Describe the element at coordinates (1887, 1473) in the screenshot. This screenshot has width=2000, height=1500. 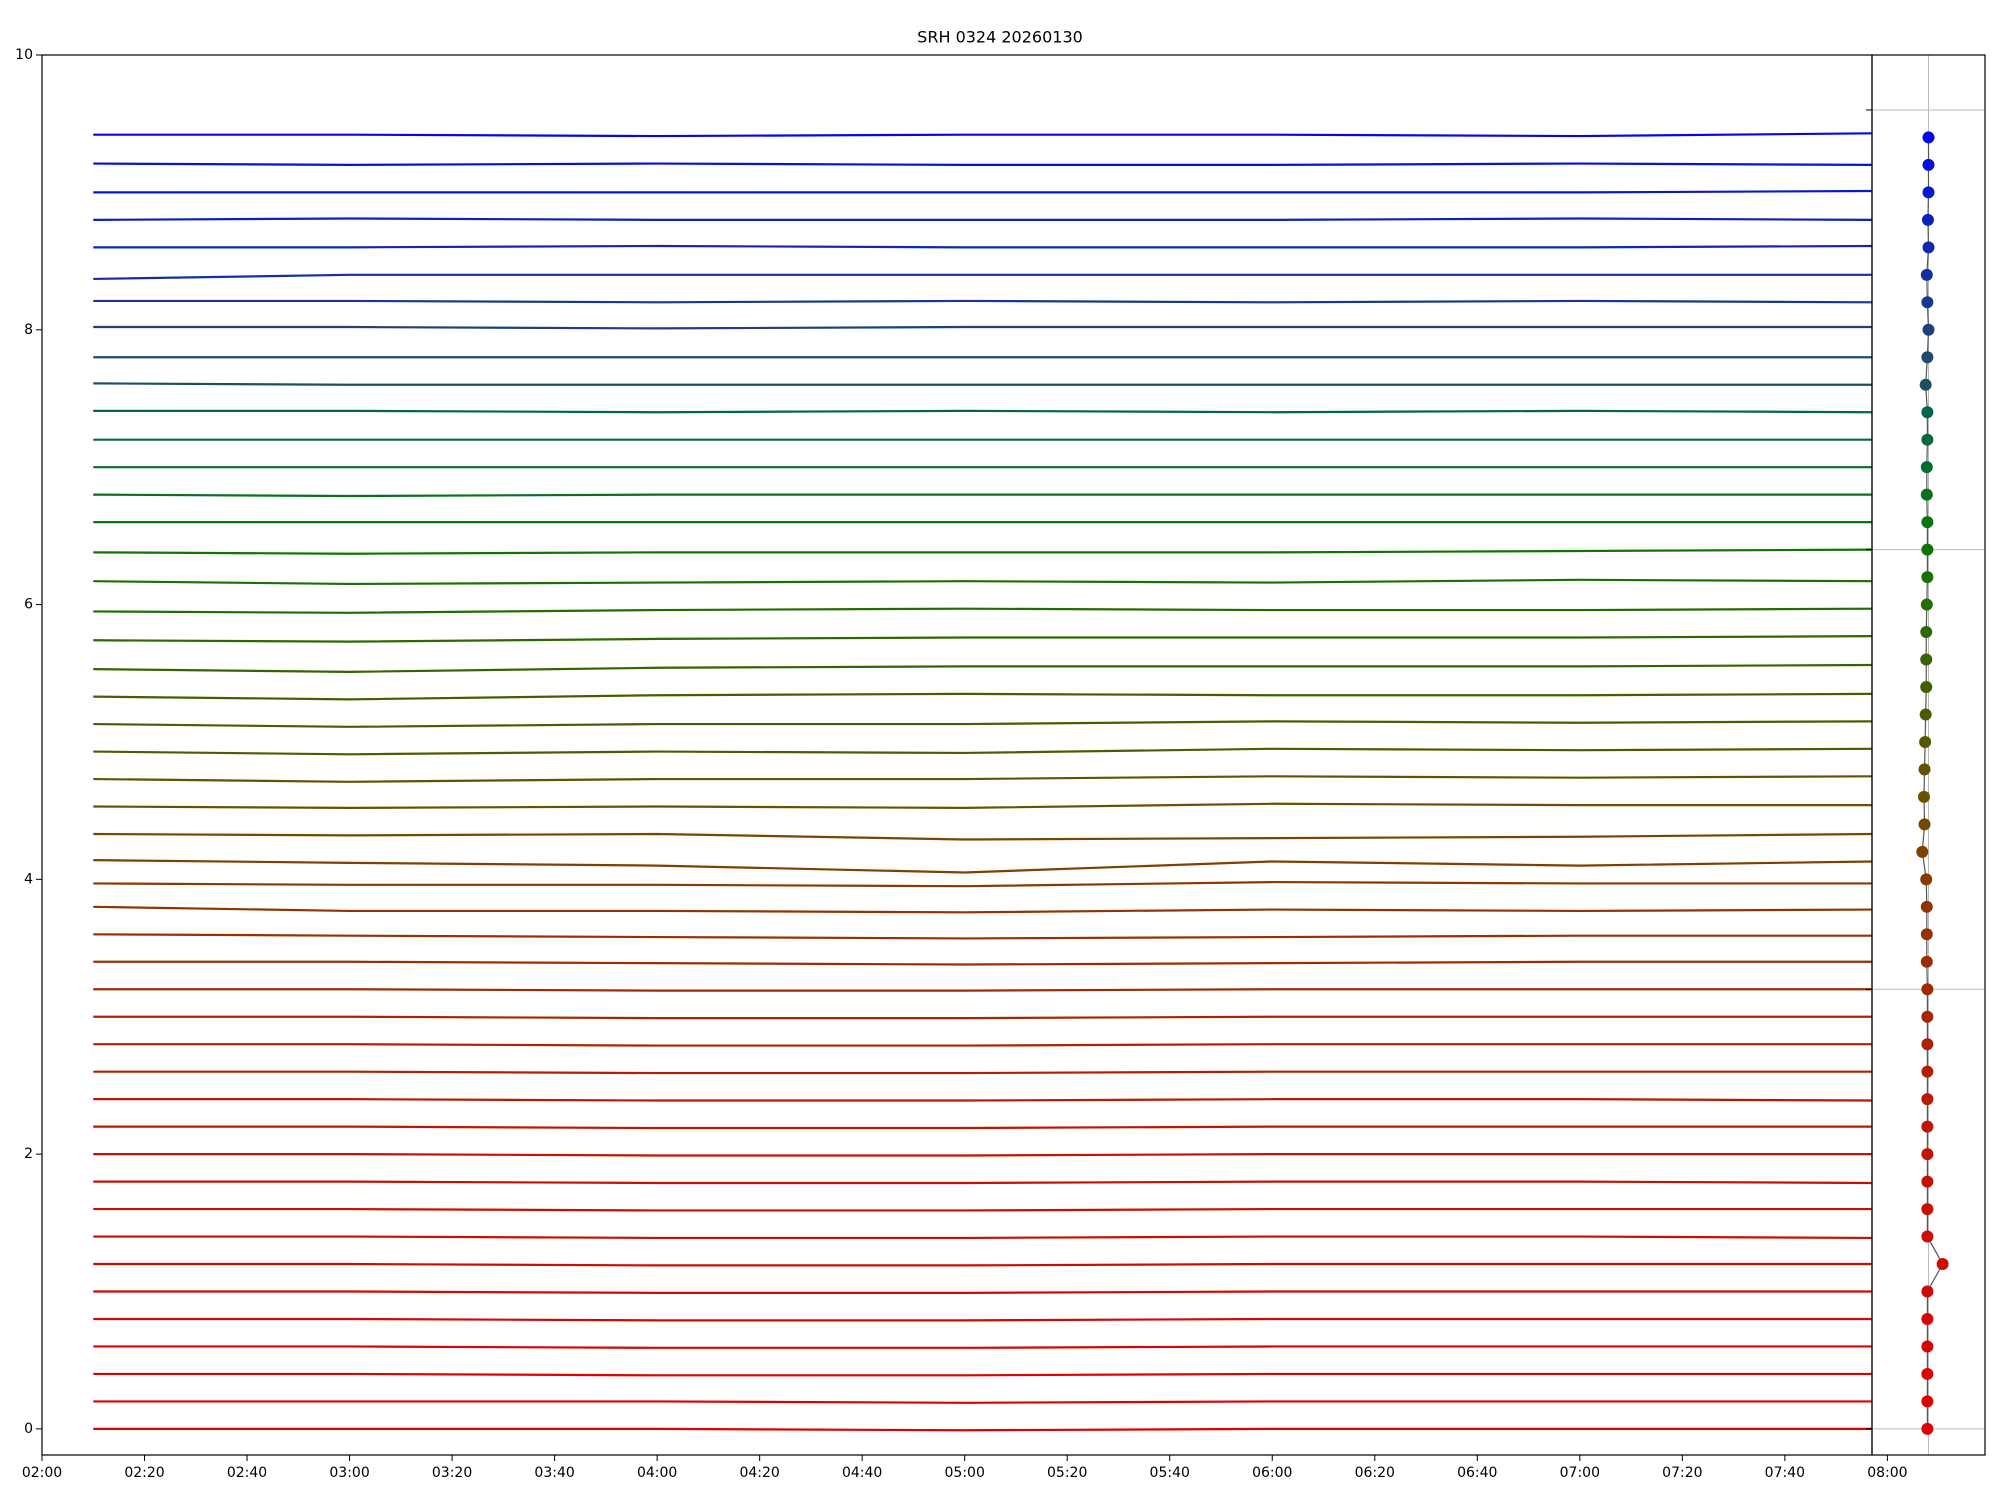
I see `x-tick-label: 08:00` at that location.